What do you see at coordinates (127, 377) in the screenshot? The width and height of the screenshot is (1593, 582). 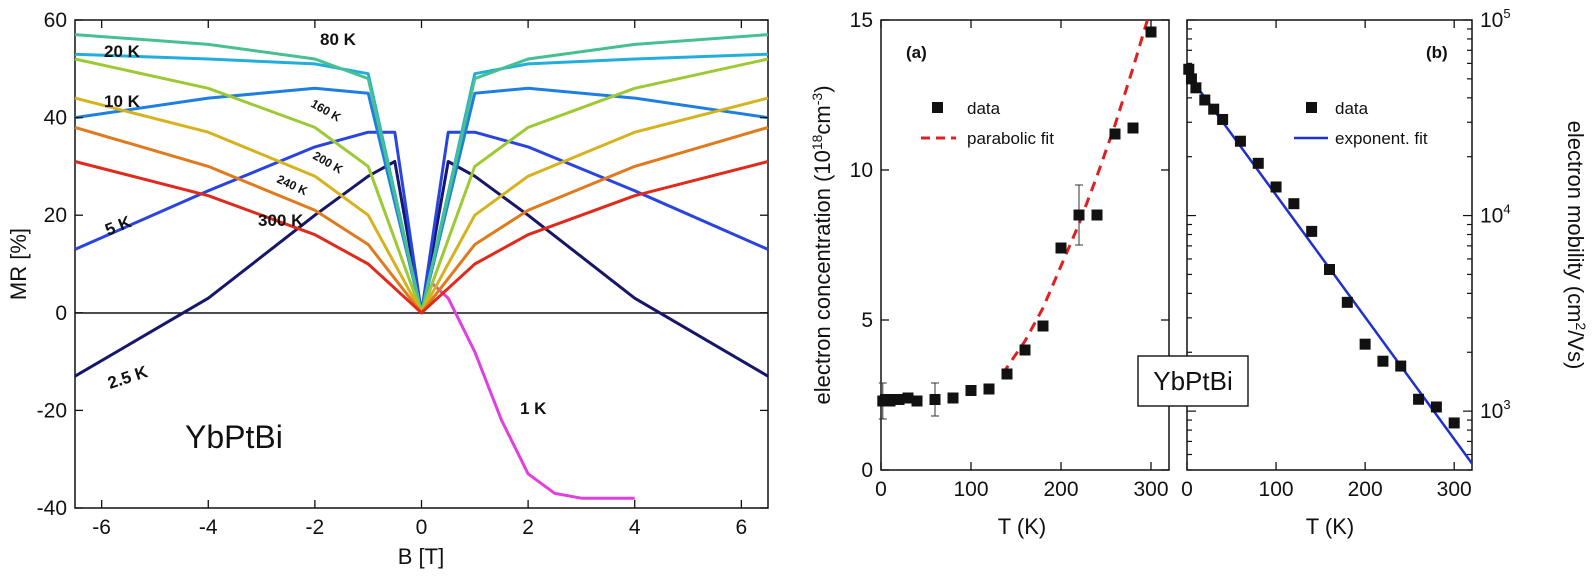 I see `curve-label-2-5k: 2.5 K` at bounding box center [127, 377].